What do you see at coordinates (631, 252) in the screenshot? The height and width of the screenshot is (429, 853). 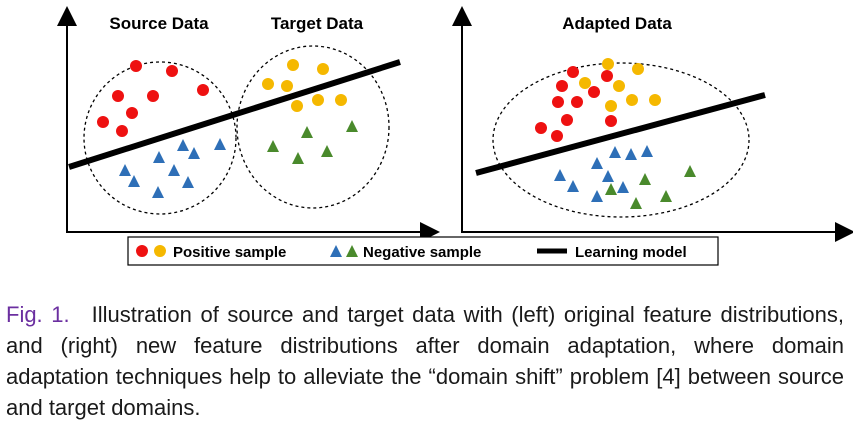 I see `legend-model-label: Learning model` at bounding box center [631, 252].